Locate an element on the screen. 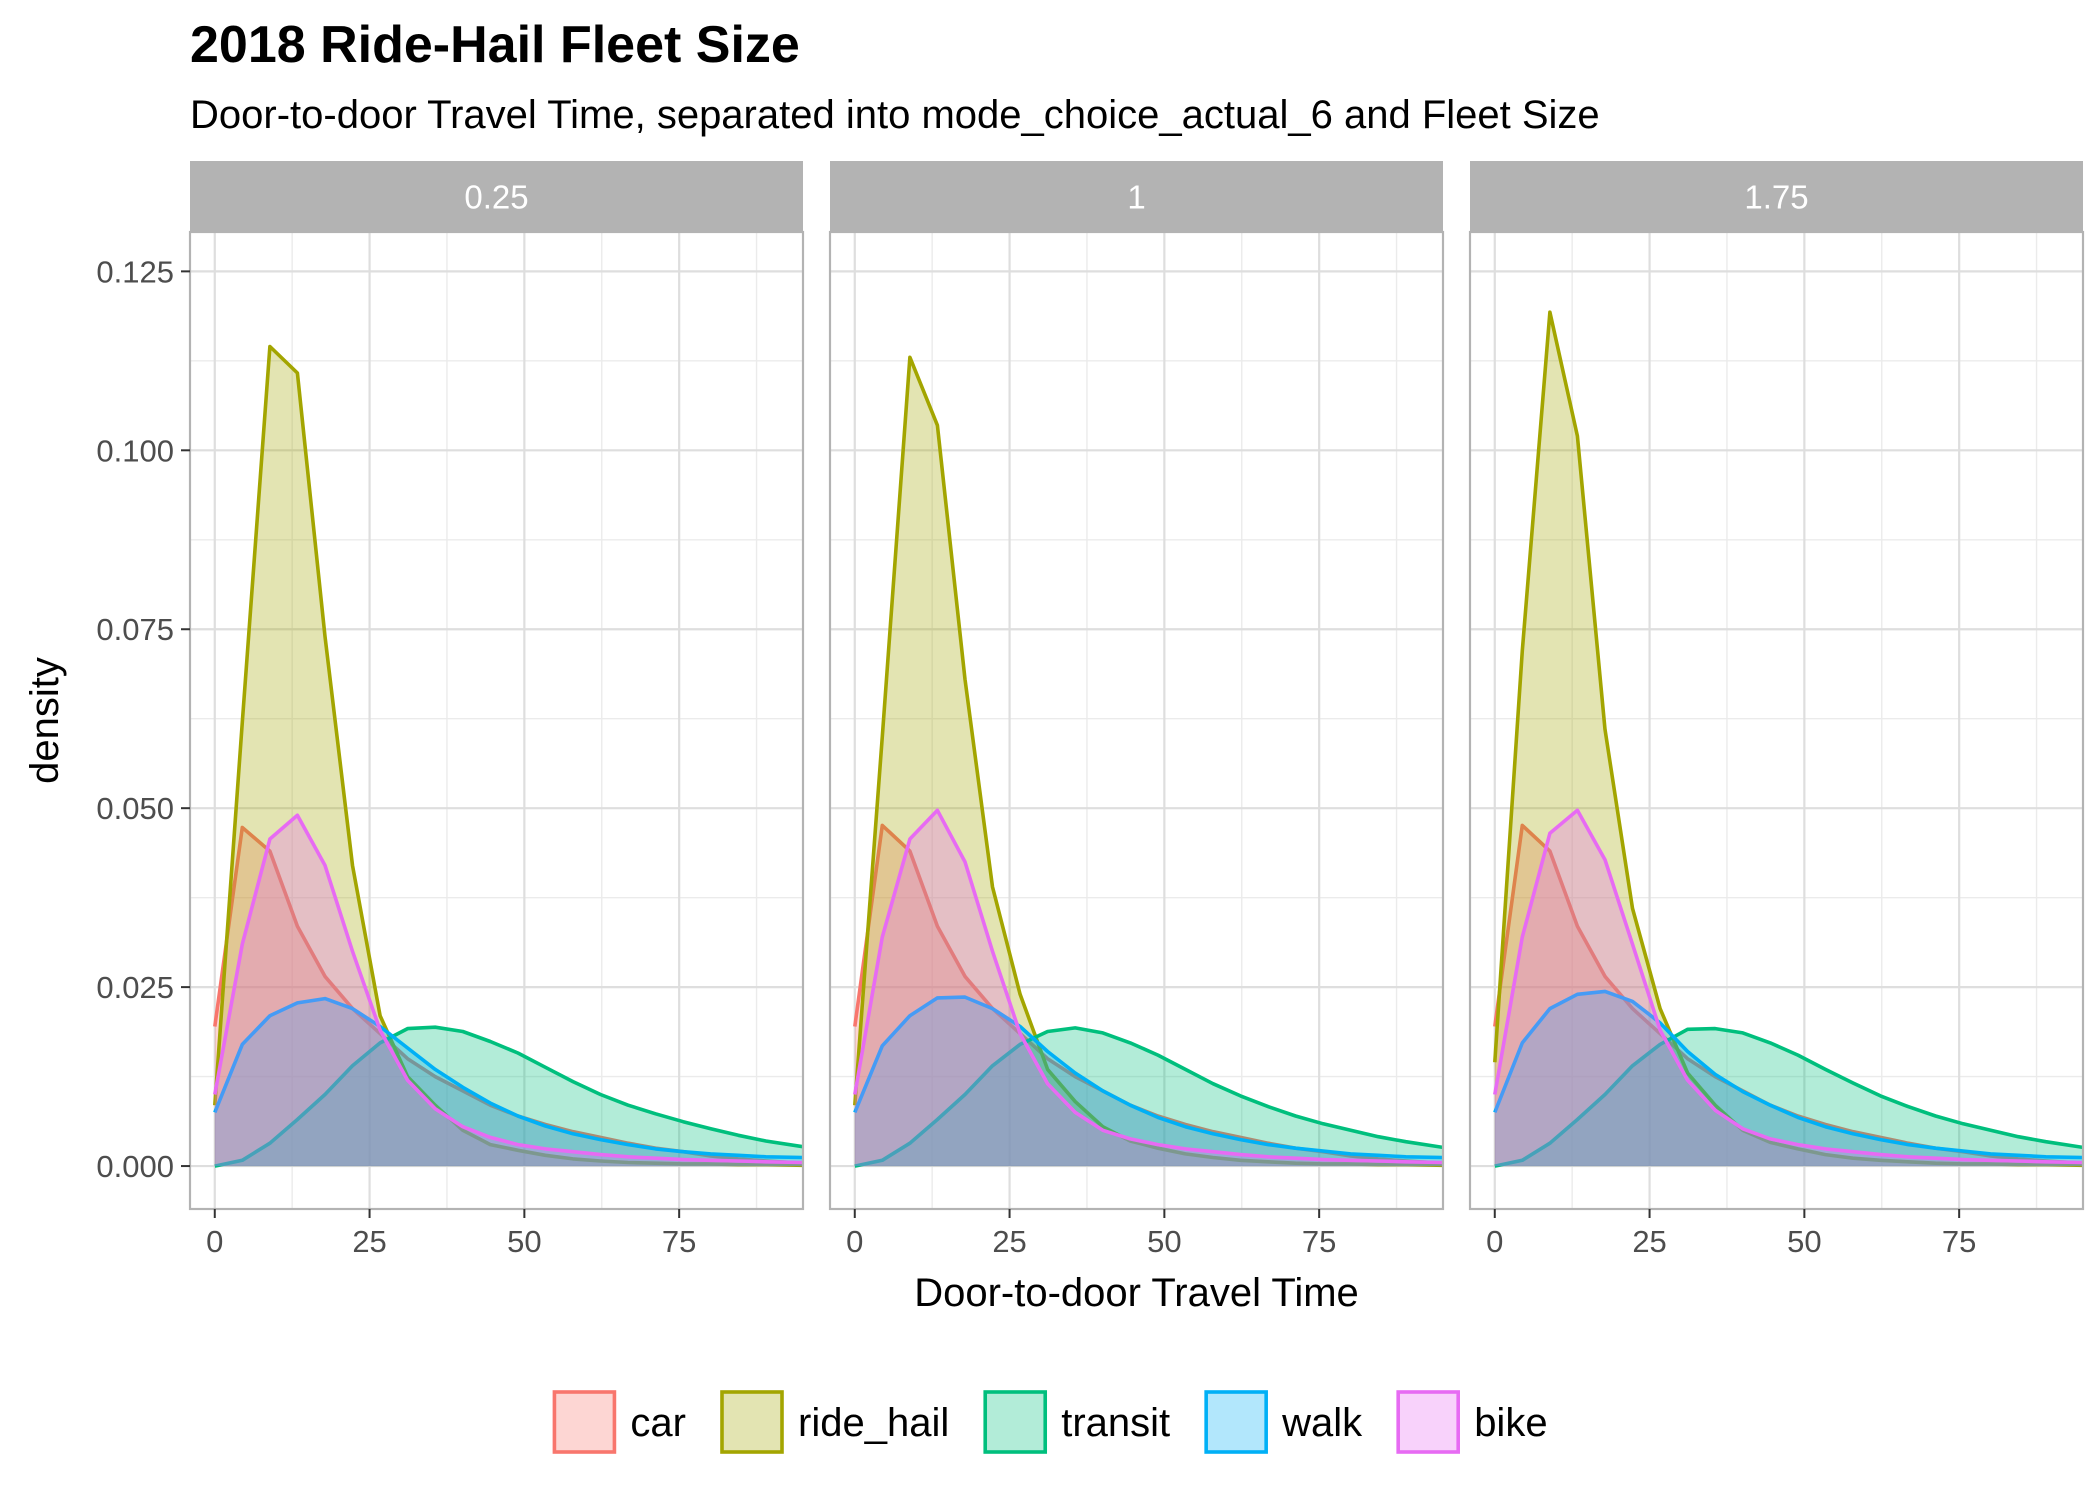 This screenshot has height=1499, width=2100. legend: car ride_hail transit walk bike is located at coordinates (1050, 1422).